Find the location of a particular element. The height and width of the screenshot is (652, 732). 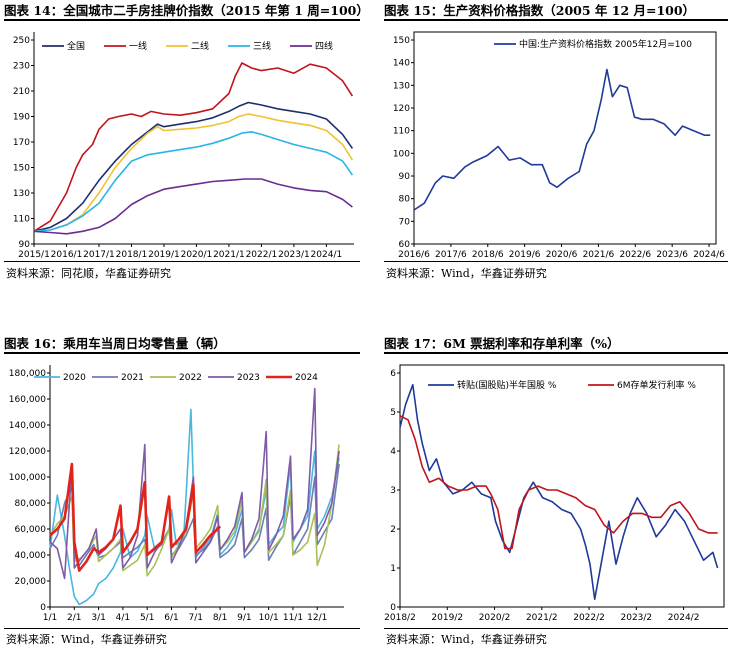

legend-label: 三线 is located at coordinates (262, 46).